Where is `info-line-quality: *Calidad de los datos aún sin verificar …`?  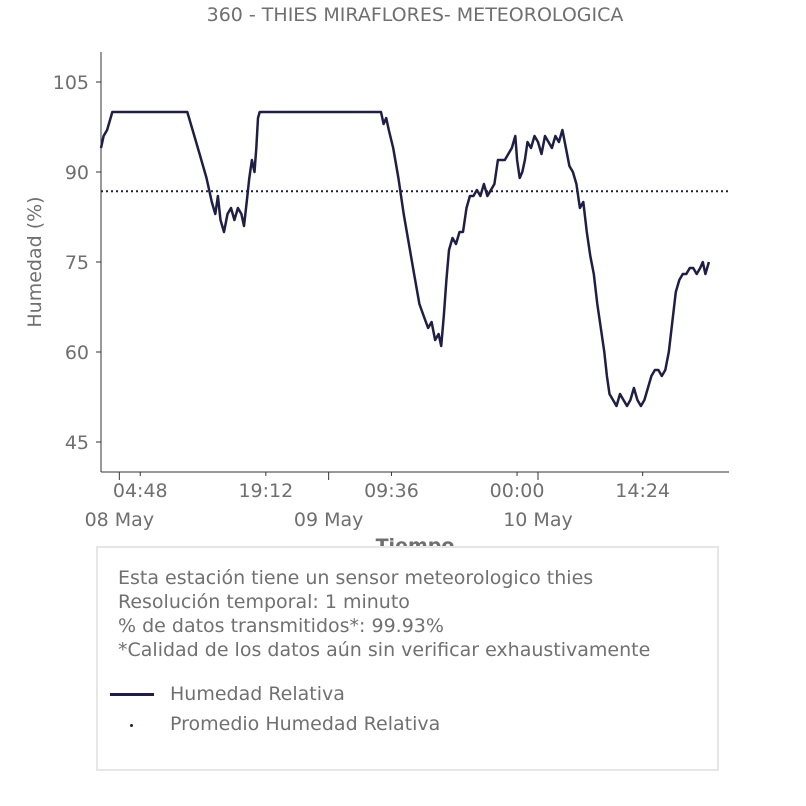
info-line-quality: *Calidad de los datos aún sin verificar … is located at coordinates (384, 650).